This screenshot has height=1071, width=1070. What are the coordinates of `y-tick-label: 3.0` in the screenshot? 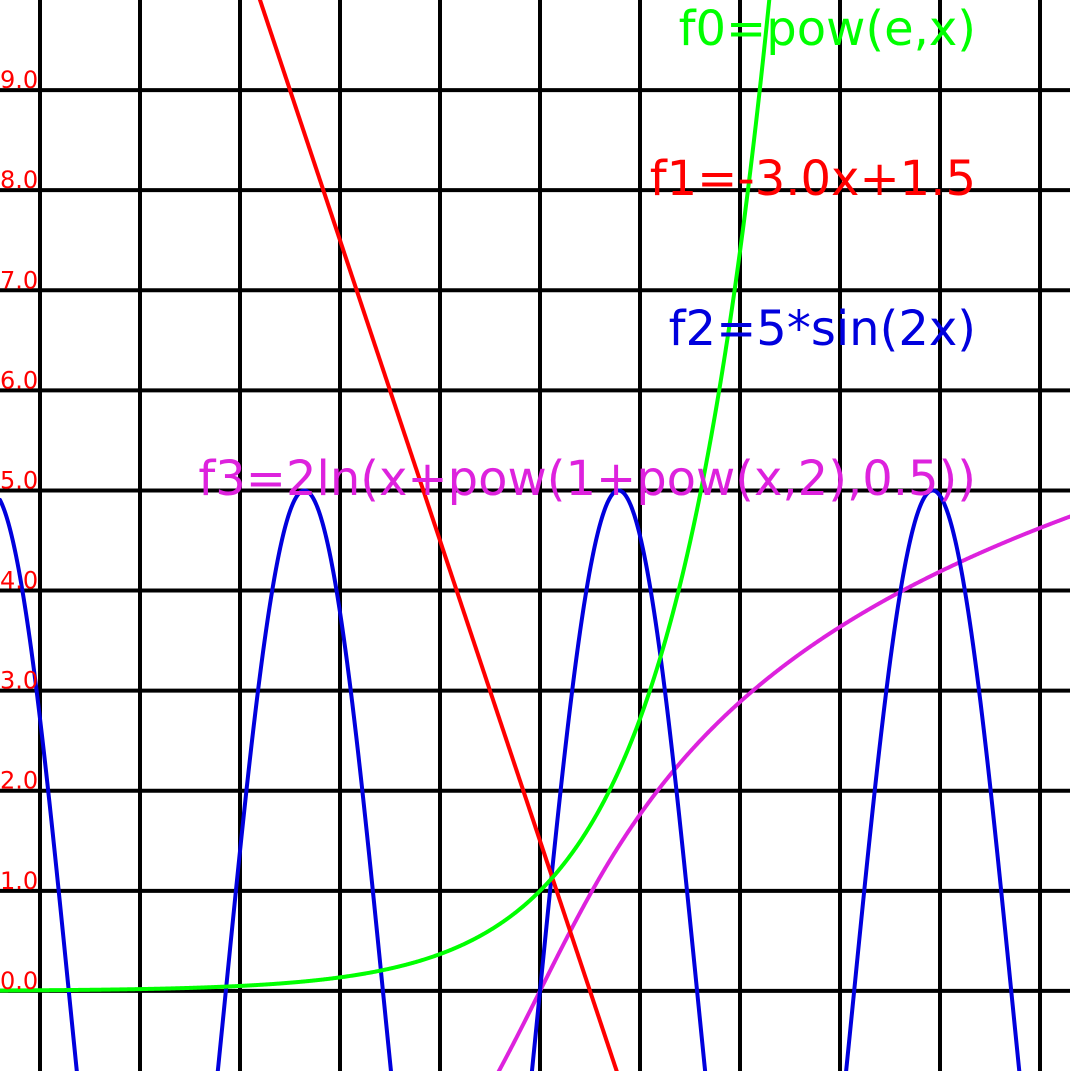 It's located at (19, 681).